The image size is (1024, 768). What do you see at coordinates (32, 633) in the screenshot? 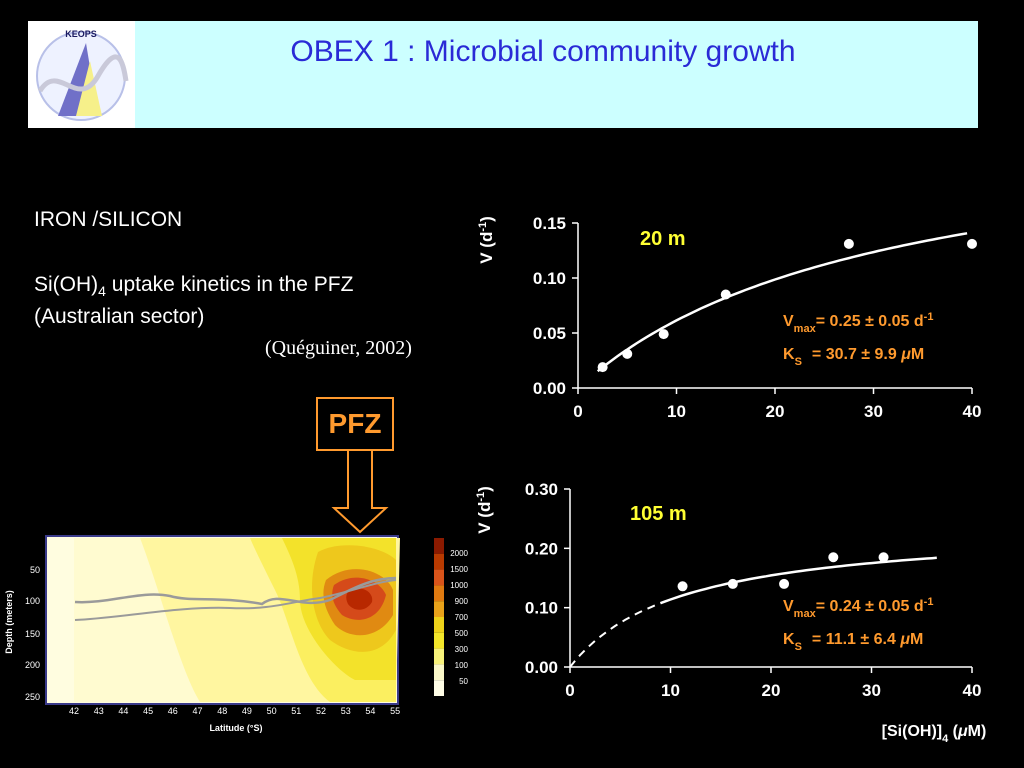
I see `section-y-ticks: 50 100 150 200 250` at bounding box center [32, 633].